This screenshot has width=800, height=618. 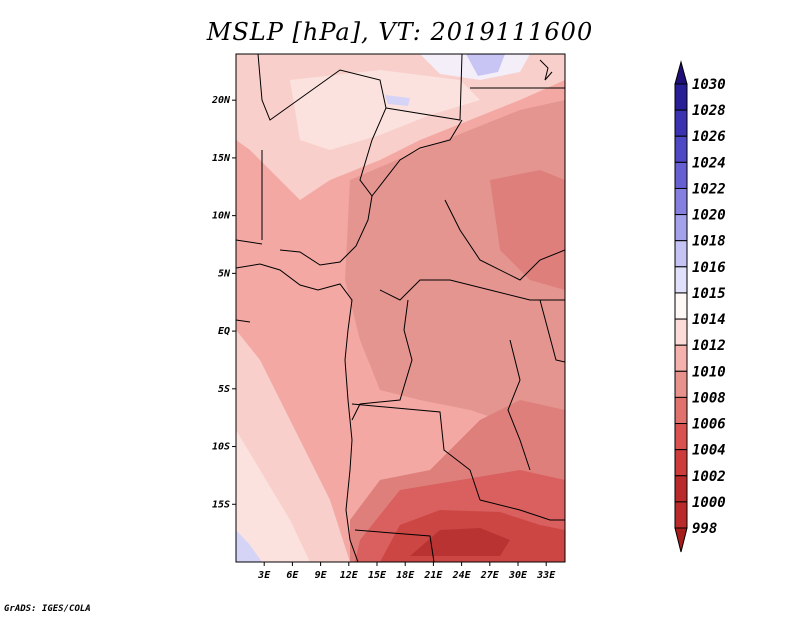 I want to click on border-zambia, so click(x=522, y=510).